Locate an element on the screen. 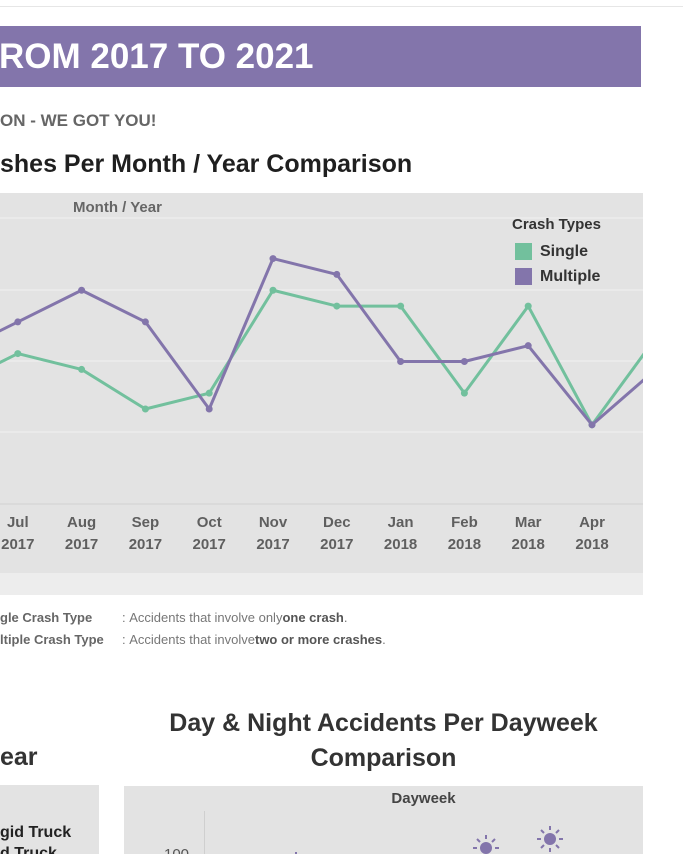  dayweek-markers is located at coordinates (429, 840).